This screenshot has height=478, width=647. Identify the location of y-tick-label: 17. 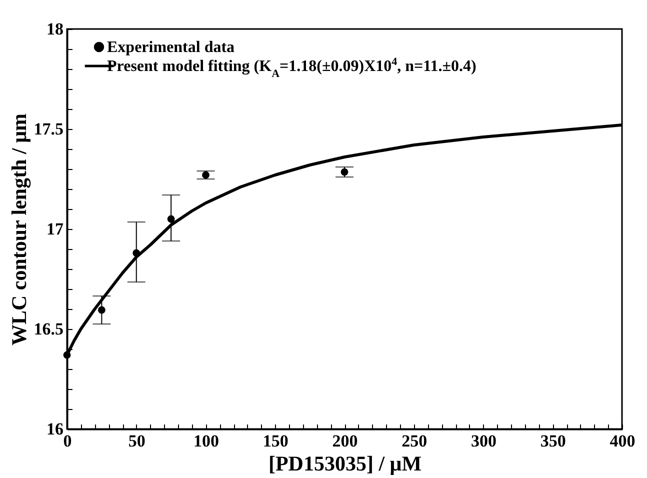
(55, 229).